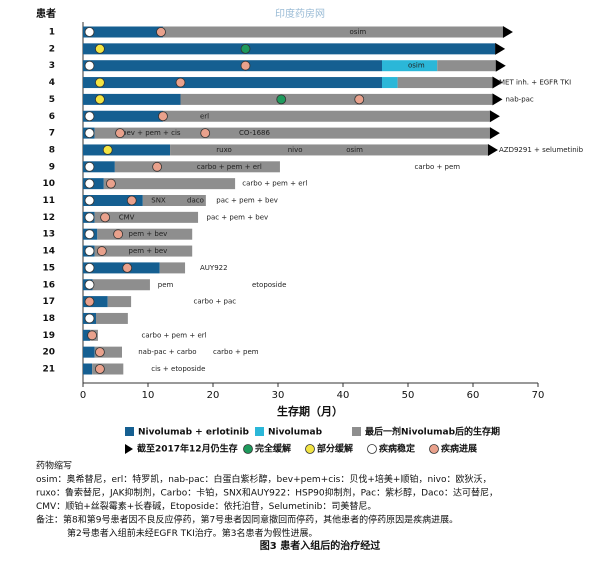  What do you see at coordinates (204, 116) in the screenshot?
I see `annotation: erl` at bounding box center [204, 116].